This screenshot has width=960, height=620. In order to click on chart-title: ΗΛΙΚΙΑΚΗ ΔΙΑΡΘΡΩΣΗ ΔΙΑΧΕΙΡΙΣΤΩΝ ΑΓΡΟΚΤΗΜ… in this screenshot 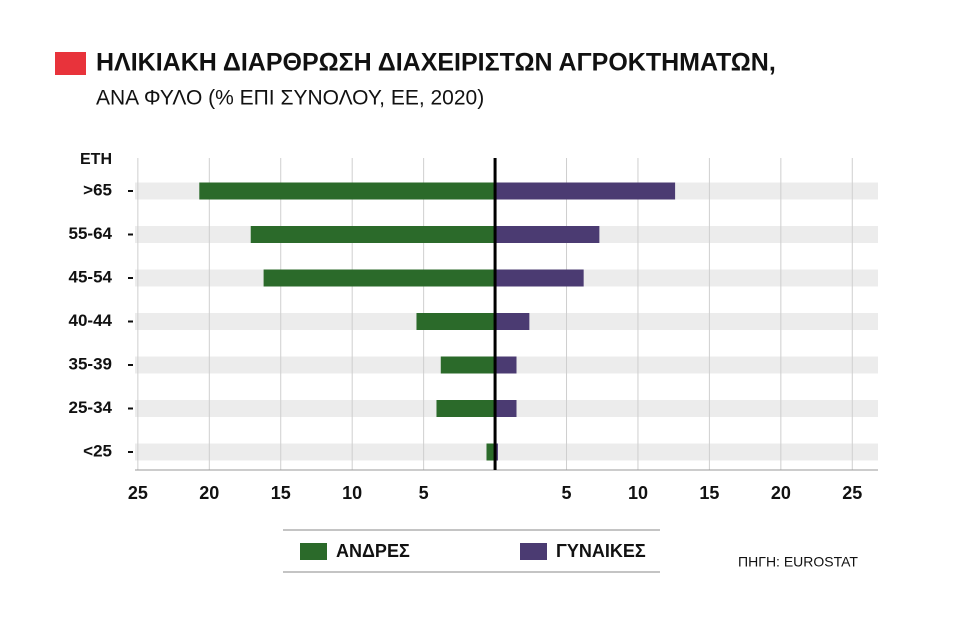, I will do `click(436, 63)`.